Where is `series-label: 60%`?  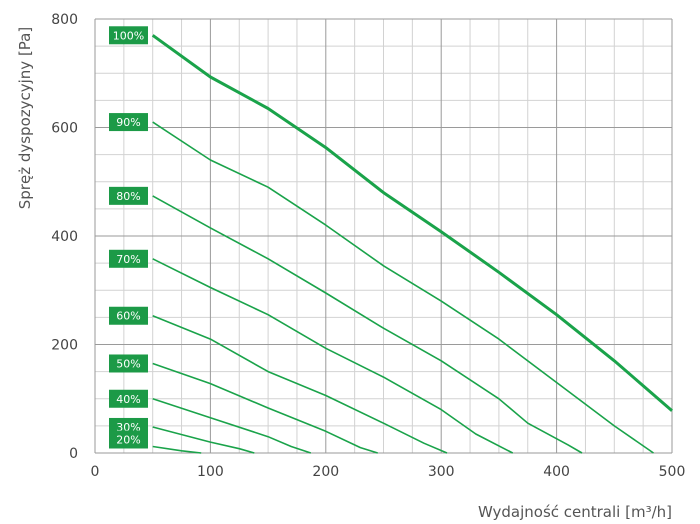
series-label: 60% is located at coordinates (128, 316).